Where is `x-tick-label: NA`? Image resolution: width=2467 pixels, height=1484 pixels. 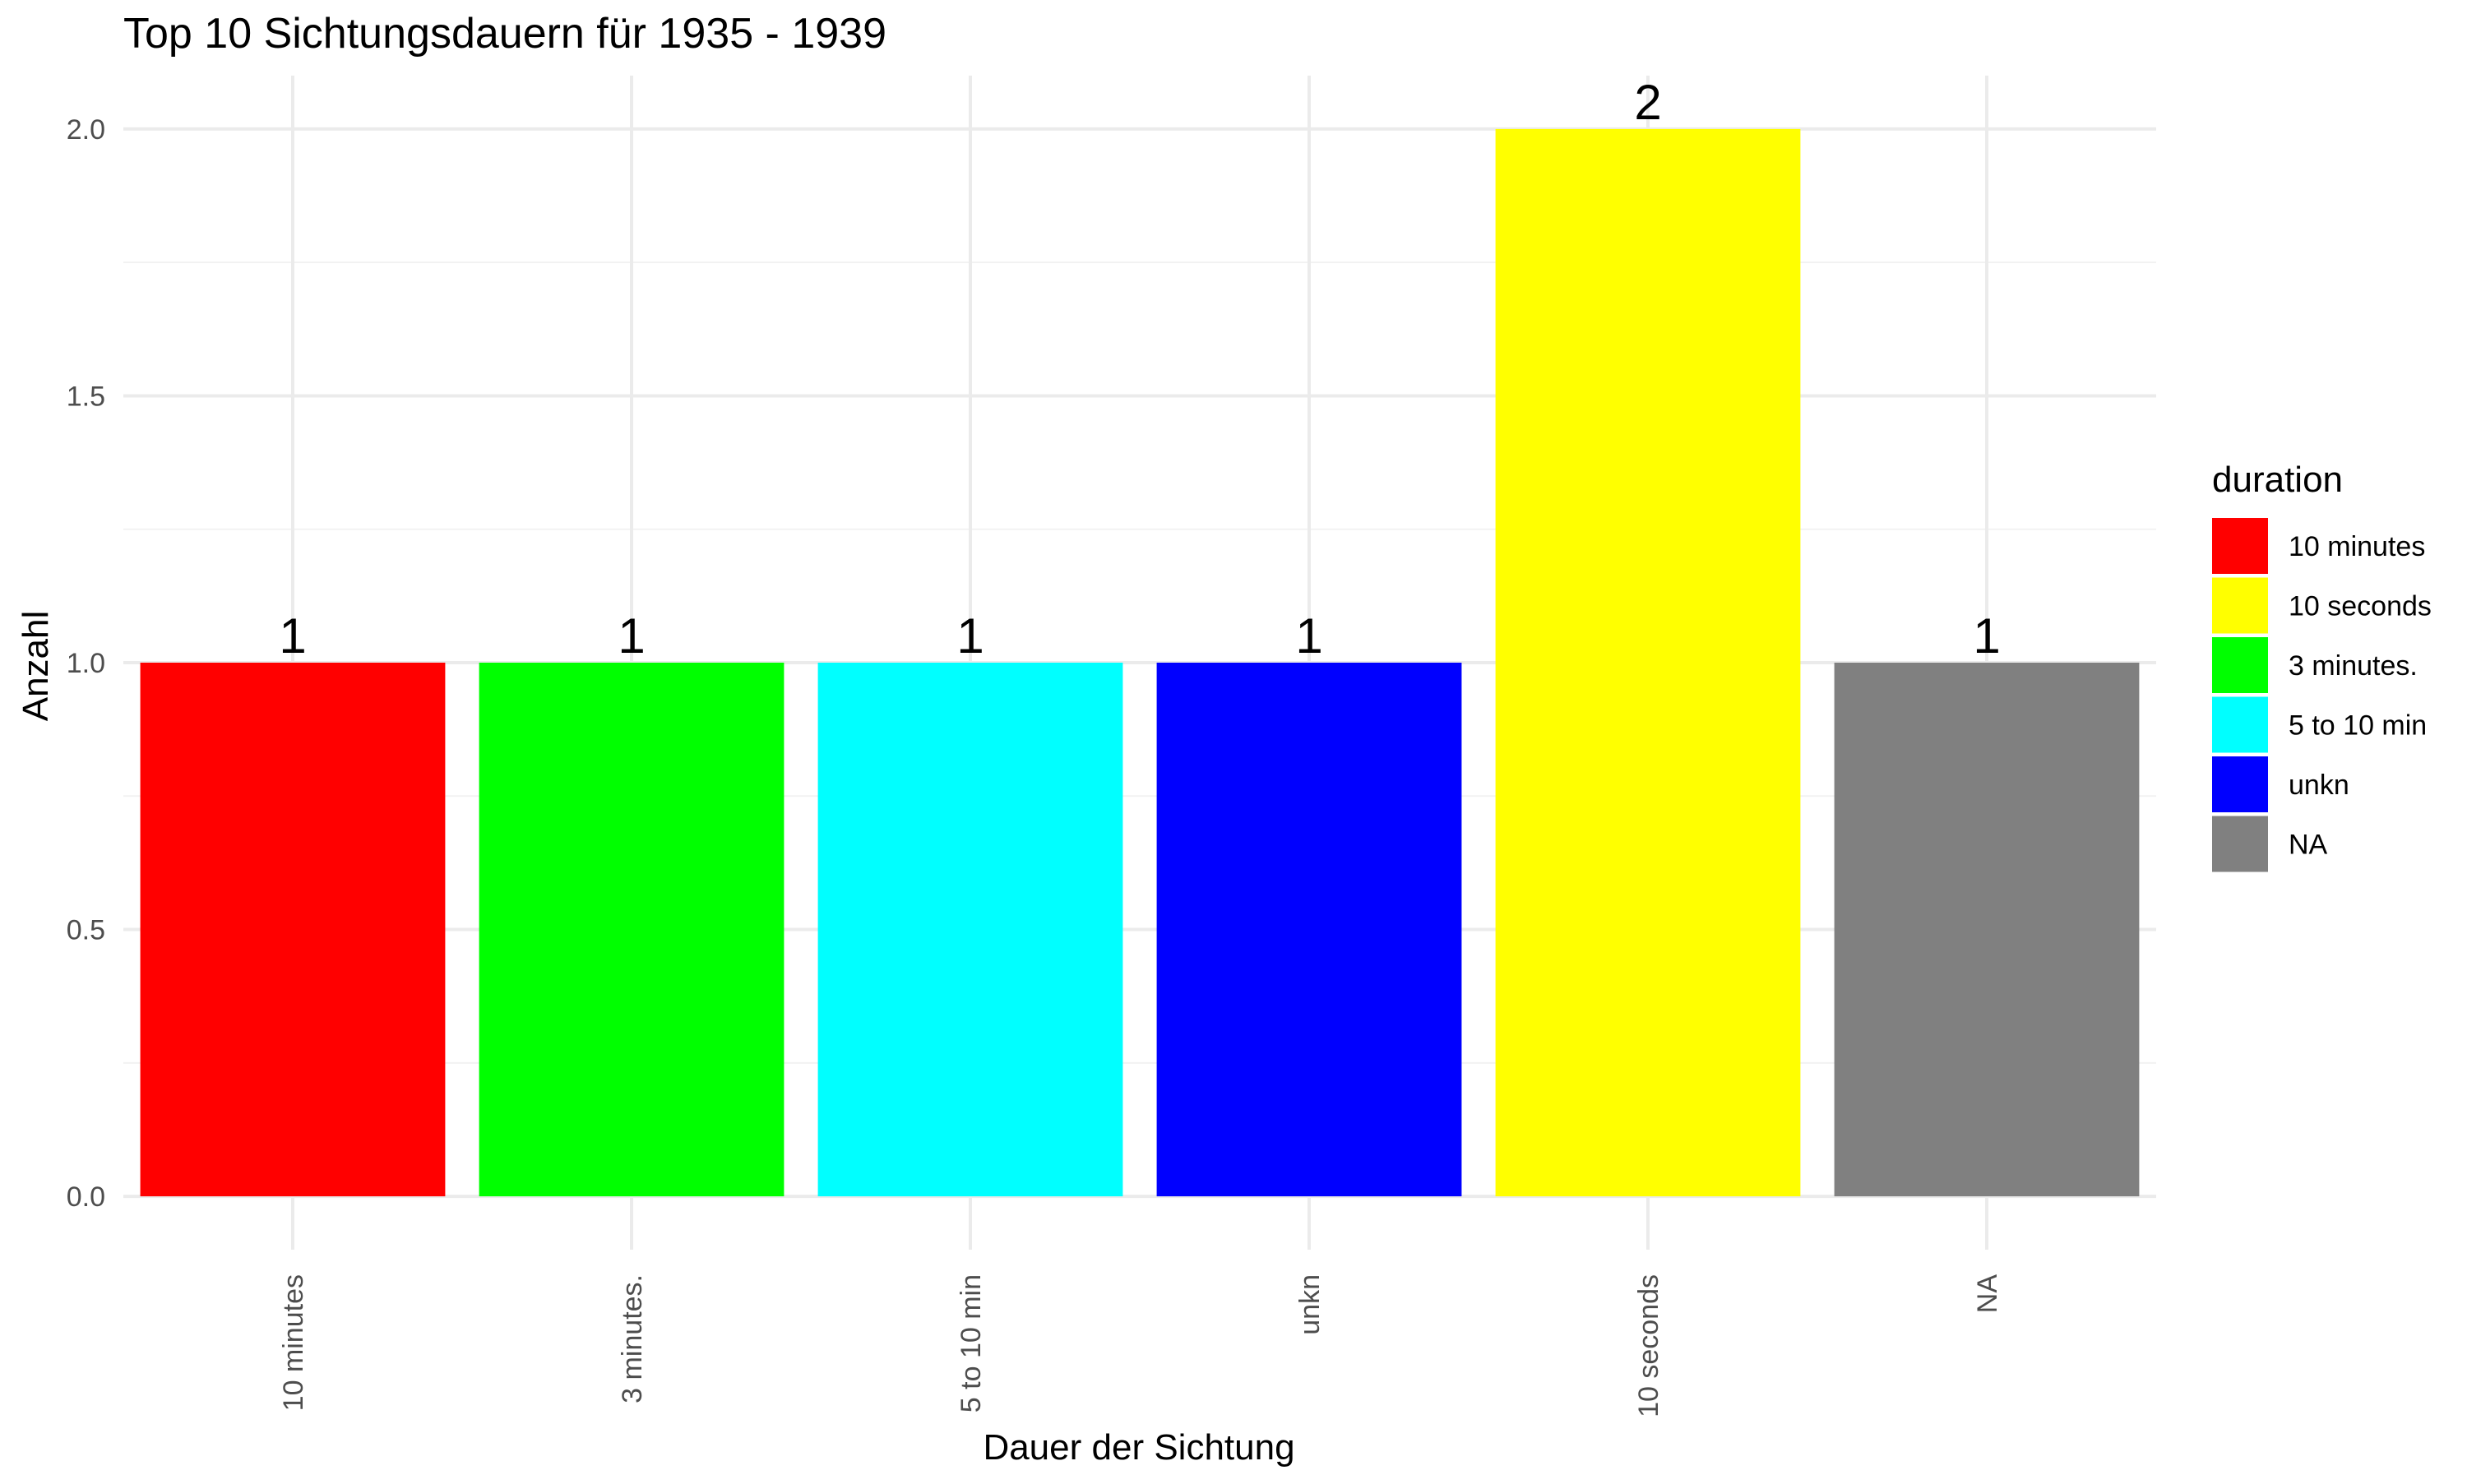
x-tick-label: NA is located at coordinates (1988, 1294).